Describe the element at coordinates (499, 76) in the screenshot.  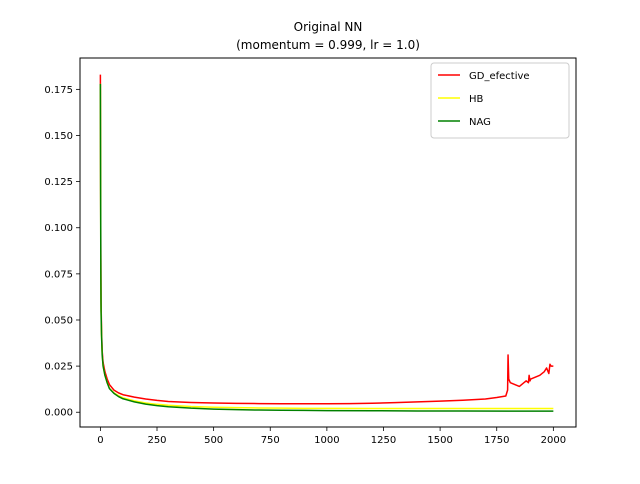
I see `legend-label: GD_efective` at that location.